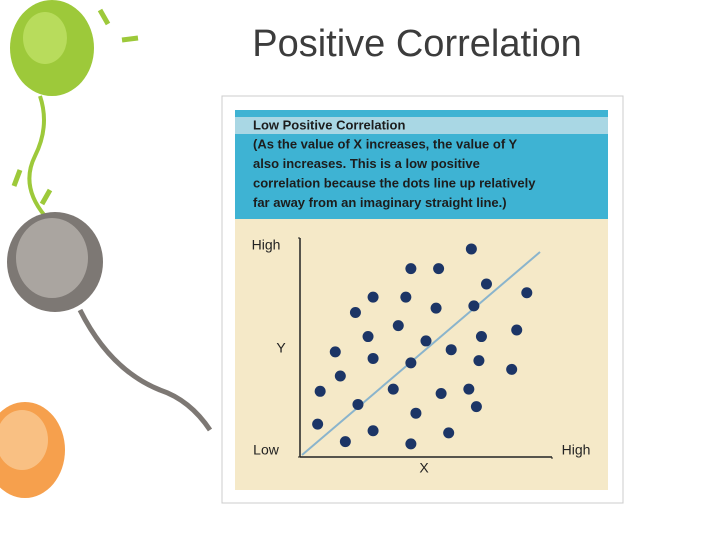 This screenshot has width=720, height=540. Describe the element at coordinates (266, 245) in the screenshot. I see `y-tick-label: High` at that location.